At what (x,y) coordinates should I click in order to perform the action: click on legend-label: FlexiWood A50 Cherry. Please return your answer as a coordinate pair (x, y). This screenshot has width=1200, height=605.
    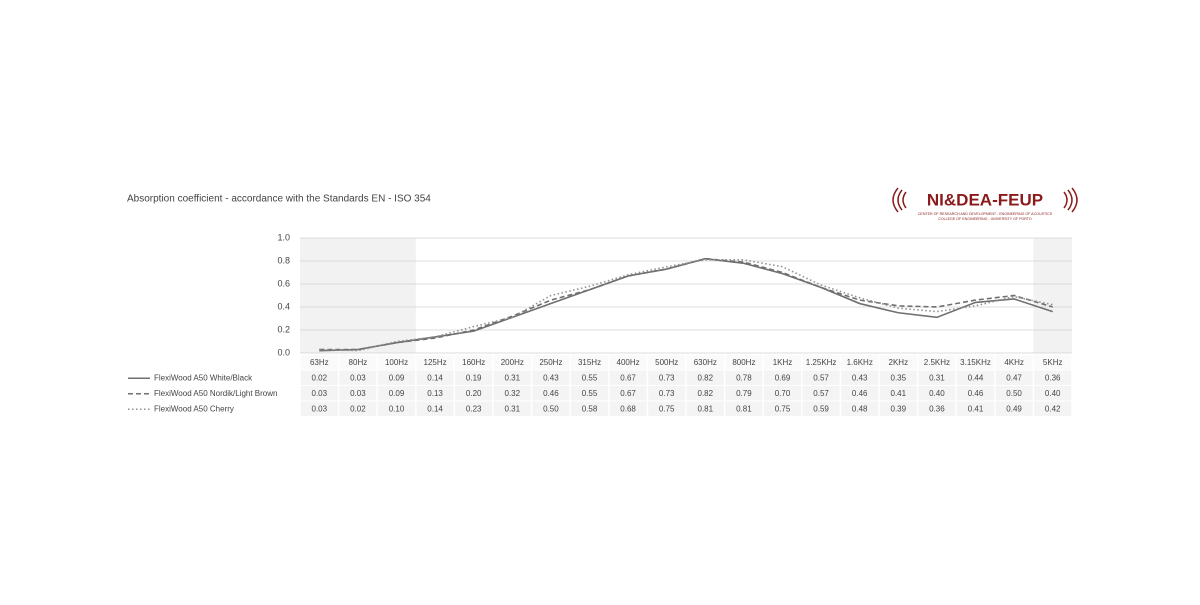
    Looking at the image, I should click on (194, 408).